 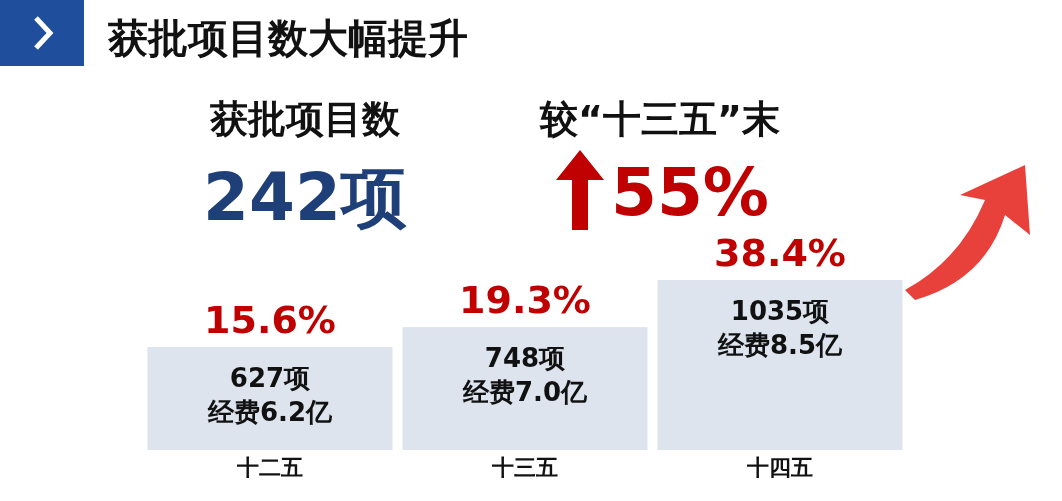 I want to click on data-label: 1035项, so click(x=780, y=311).